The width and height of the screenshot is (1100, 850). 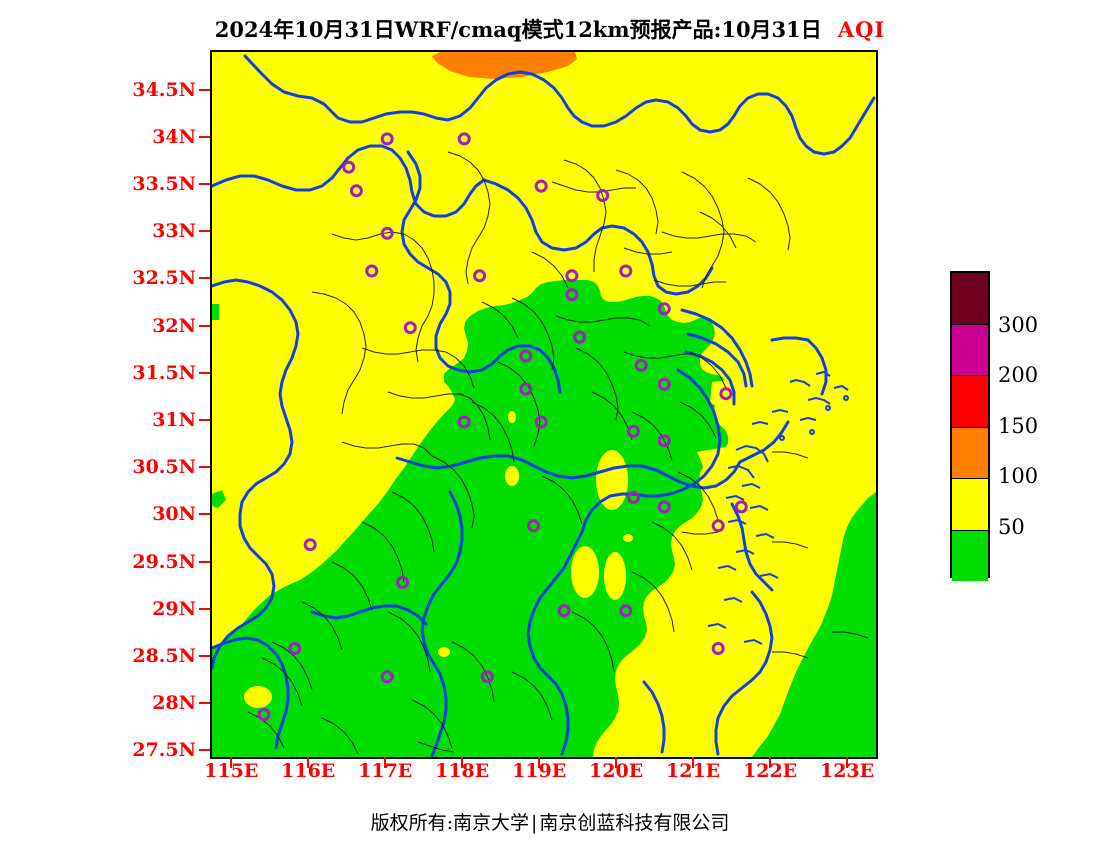 What do you see at coordinates (231, 771) in the screenshot?
I see `x-axis-tick-label: 115E` at bounding box center [231, 771].